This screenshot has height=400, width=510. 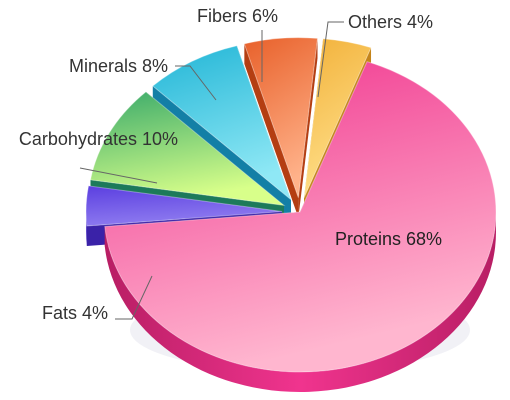 I want to click on label-others: Others 4%, so click(x=390, y=22).